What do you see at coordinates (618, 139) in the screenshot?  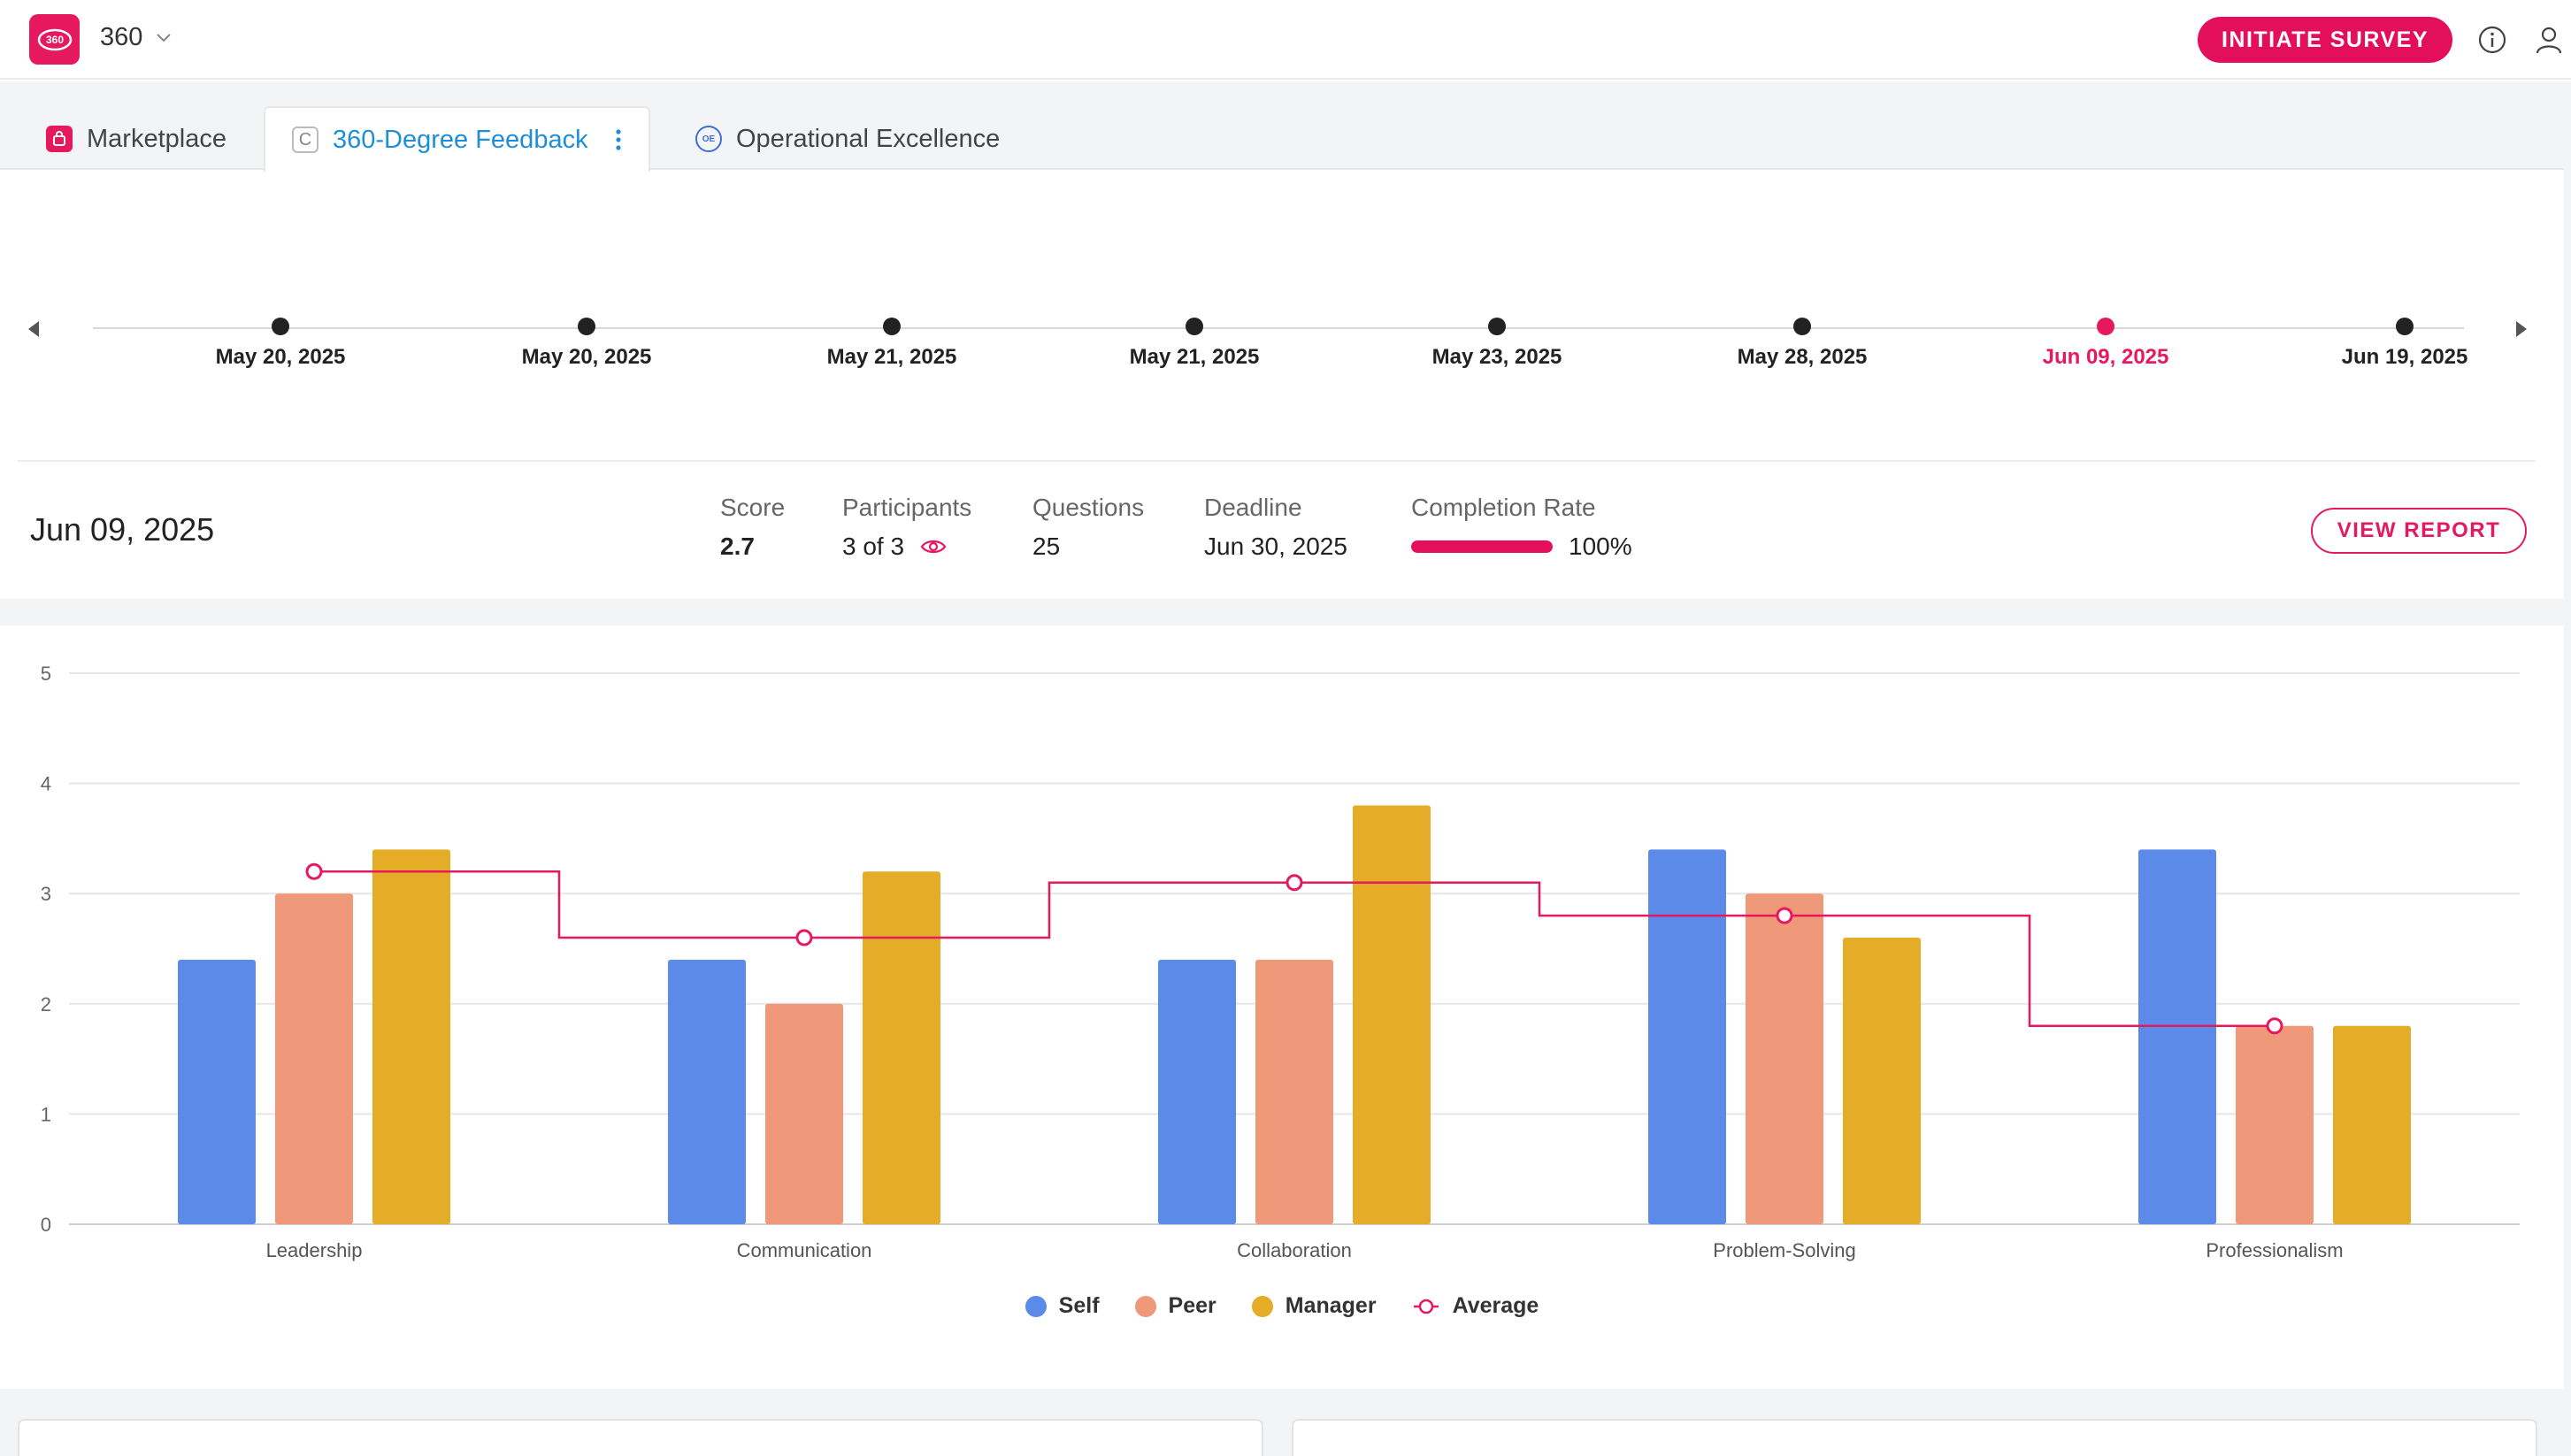 I see `kebab-menu-icon` at bounding box center [618, 139].